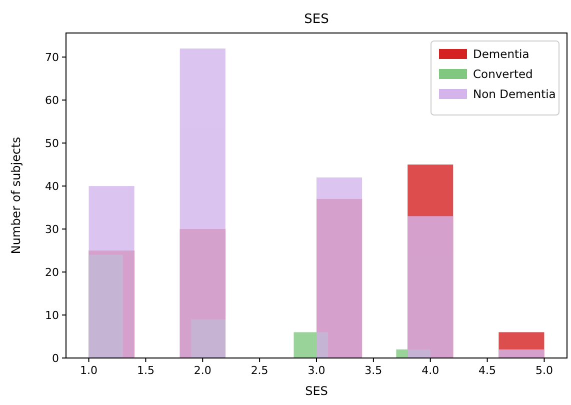 This screenshot has width=571, height=405. Describe the element at coordinates (501, 54) in the screenshot. I see `legend-label: Dementia` at that location.